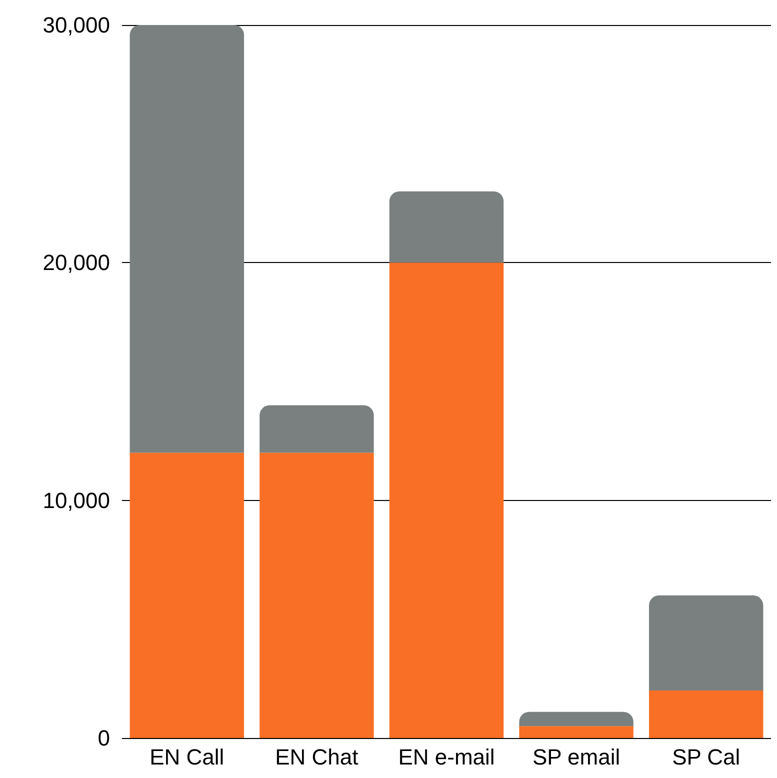 The image size is (777, 778). Describe the element at coordinates (446, 757) in the screenshot. I see `x-tick-label: EN e-mail` at that location.